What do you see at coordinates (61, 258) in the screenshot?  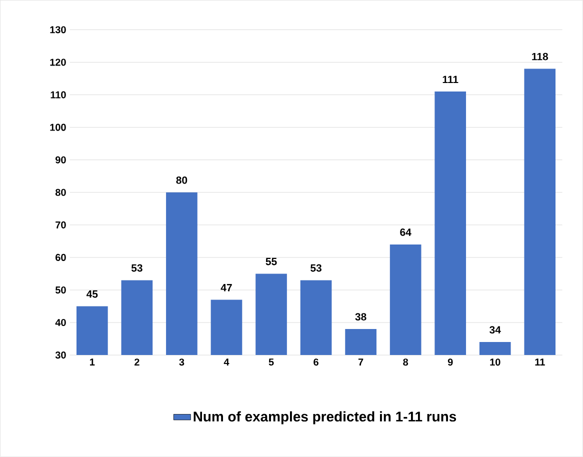 I see `y-tick-label: 60` at bounding box center [61, 258].